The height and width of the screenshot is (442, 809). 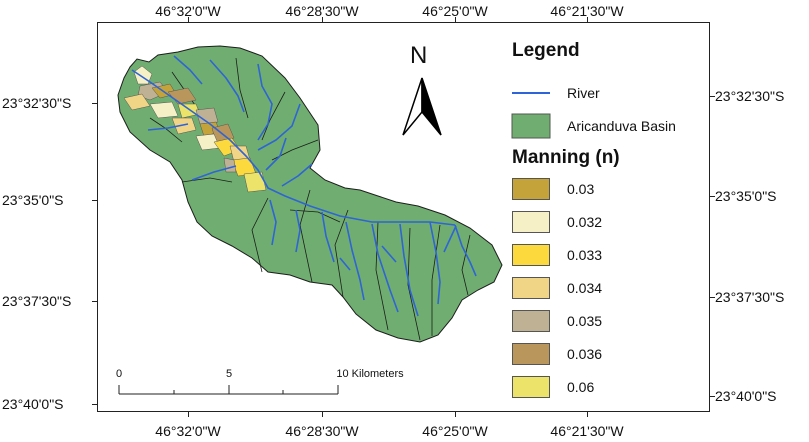 I want to click on longitude-label-bottom-1: 46°32'0"W, so click(x=188, y=431).